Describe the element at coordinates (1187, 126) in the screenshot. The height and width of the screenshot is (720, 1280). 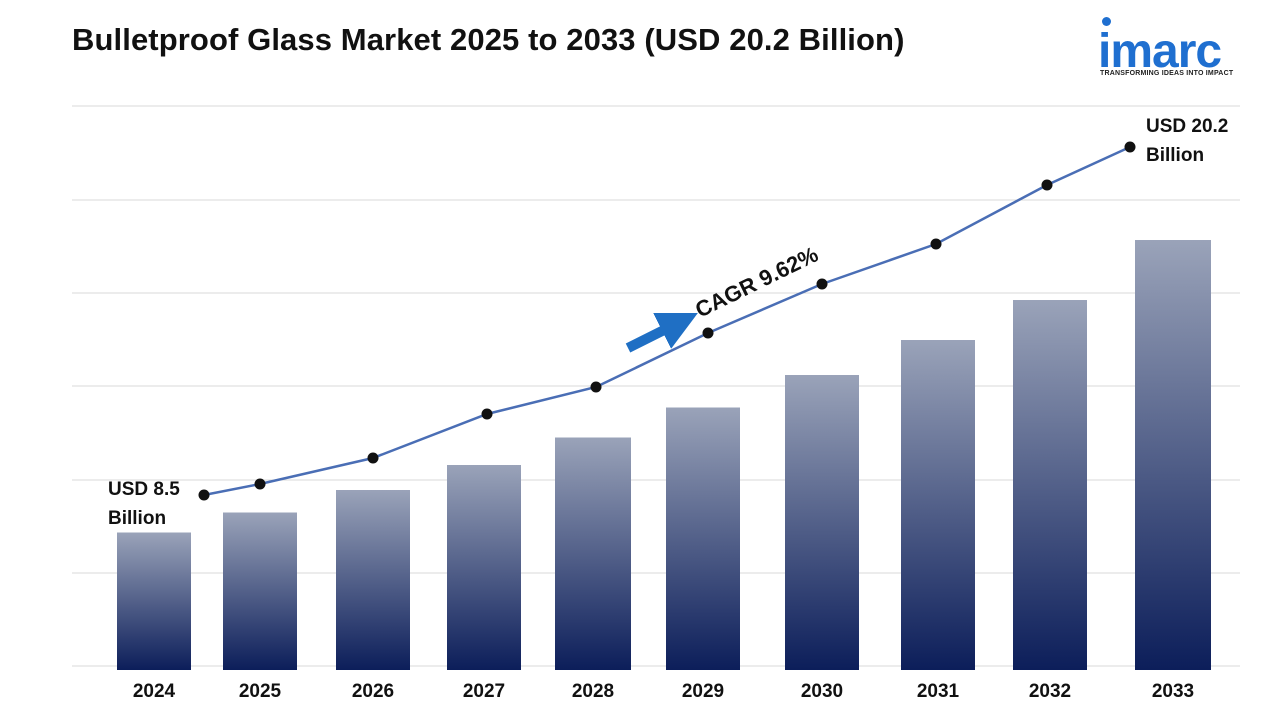
I see `end-value-label-line1: USD 20.2` at that location.